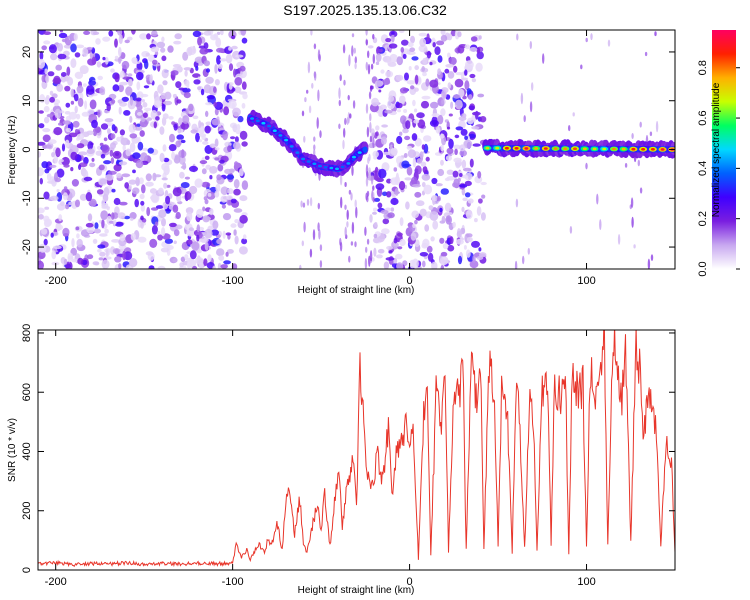 This screenshot has height=600, width=750. What do you see at coordinates (27, 149) in the screenshot?
I see `y-tick-label: 0` at bounding box center [27, 149].